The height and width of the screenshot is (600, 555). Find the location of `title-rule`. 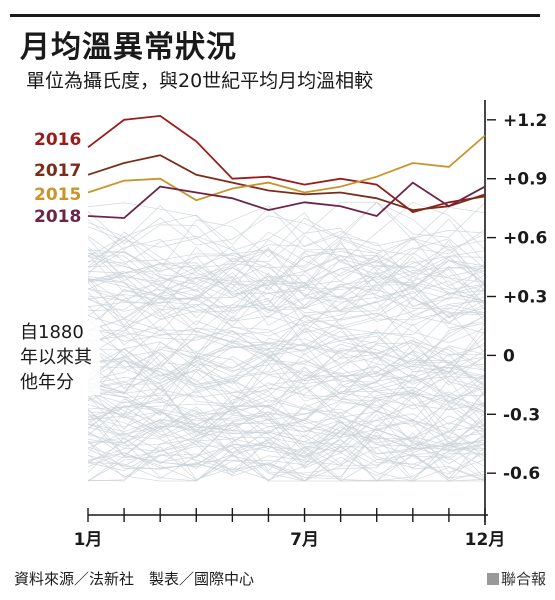

title-rule is located at coordinates (275, 15).